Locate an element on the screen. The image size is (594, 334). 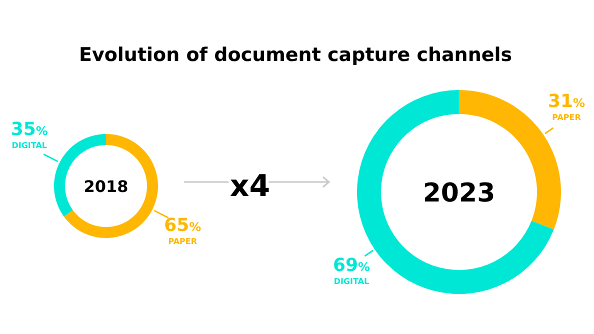
text: Evolution of document capture channels is located at coordinates (295, 55).